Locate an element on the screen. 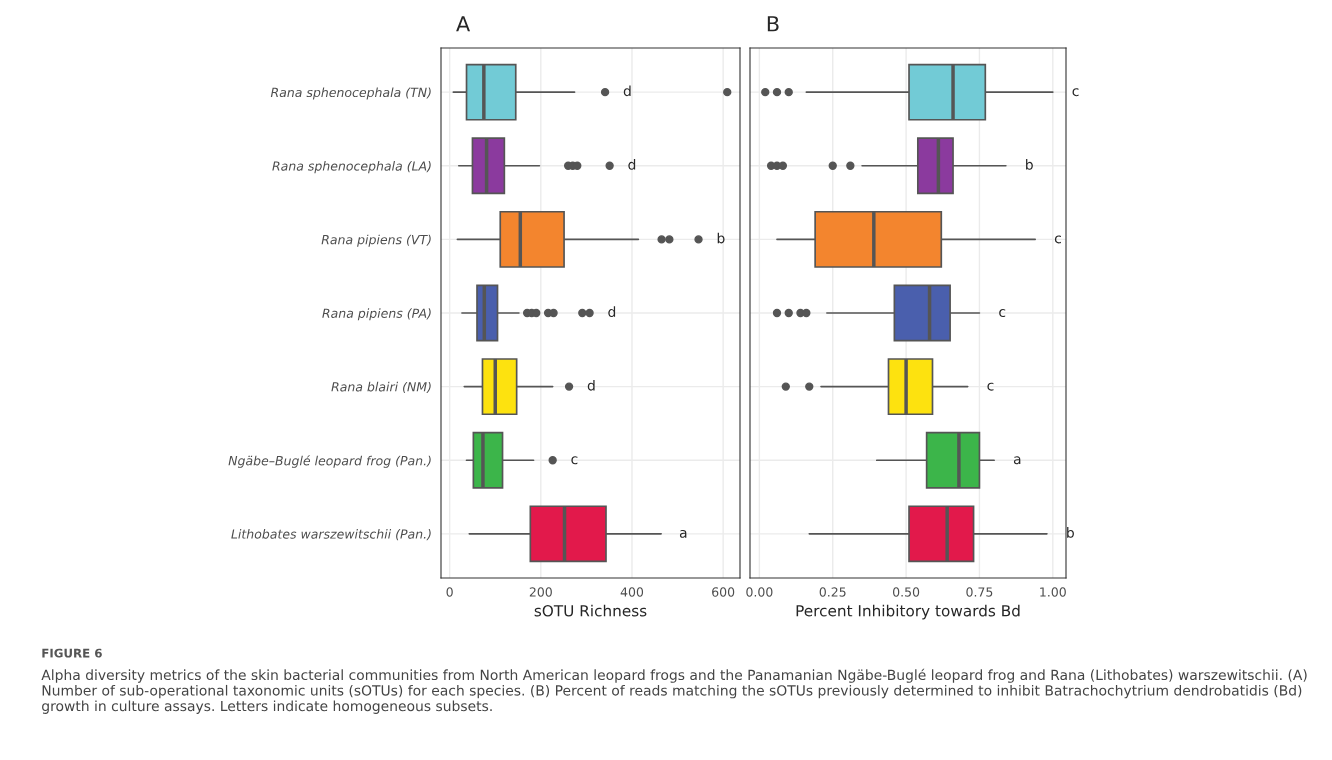  x-axis-title: Percent Inhibitory towards Bd is located at coordinates (908, 612).